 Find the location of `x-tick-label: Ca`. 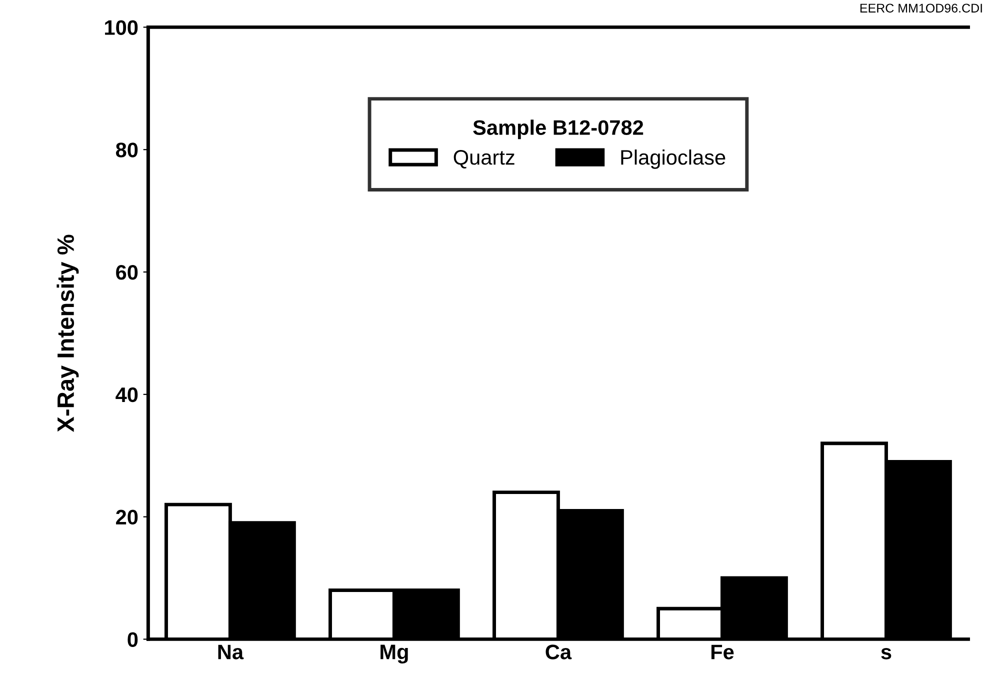

x-tick-label: Ca is located at coordinates (559, 652).